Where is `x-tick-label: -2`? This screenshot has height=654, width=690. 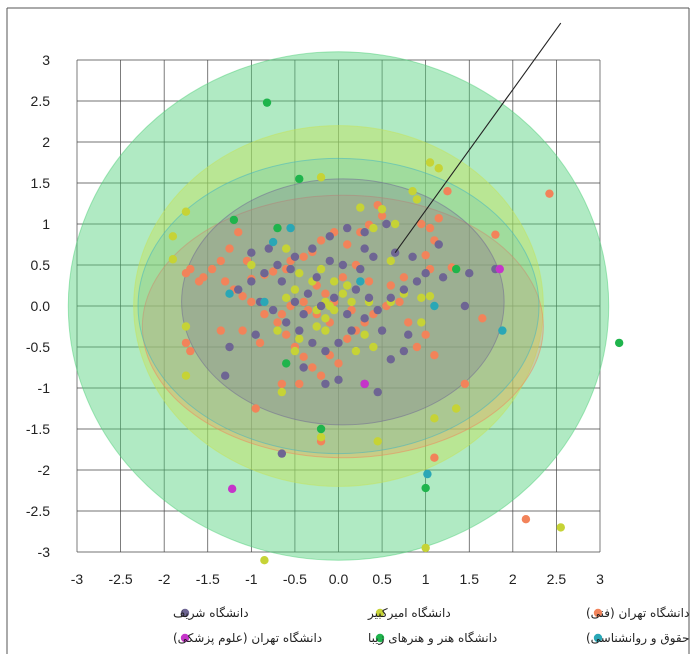
x-tick-label: -2 is located at coordinates (164, 579).